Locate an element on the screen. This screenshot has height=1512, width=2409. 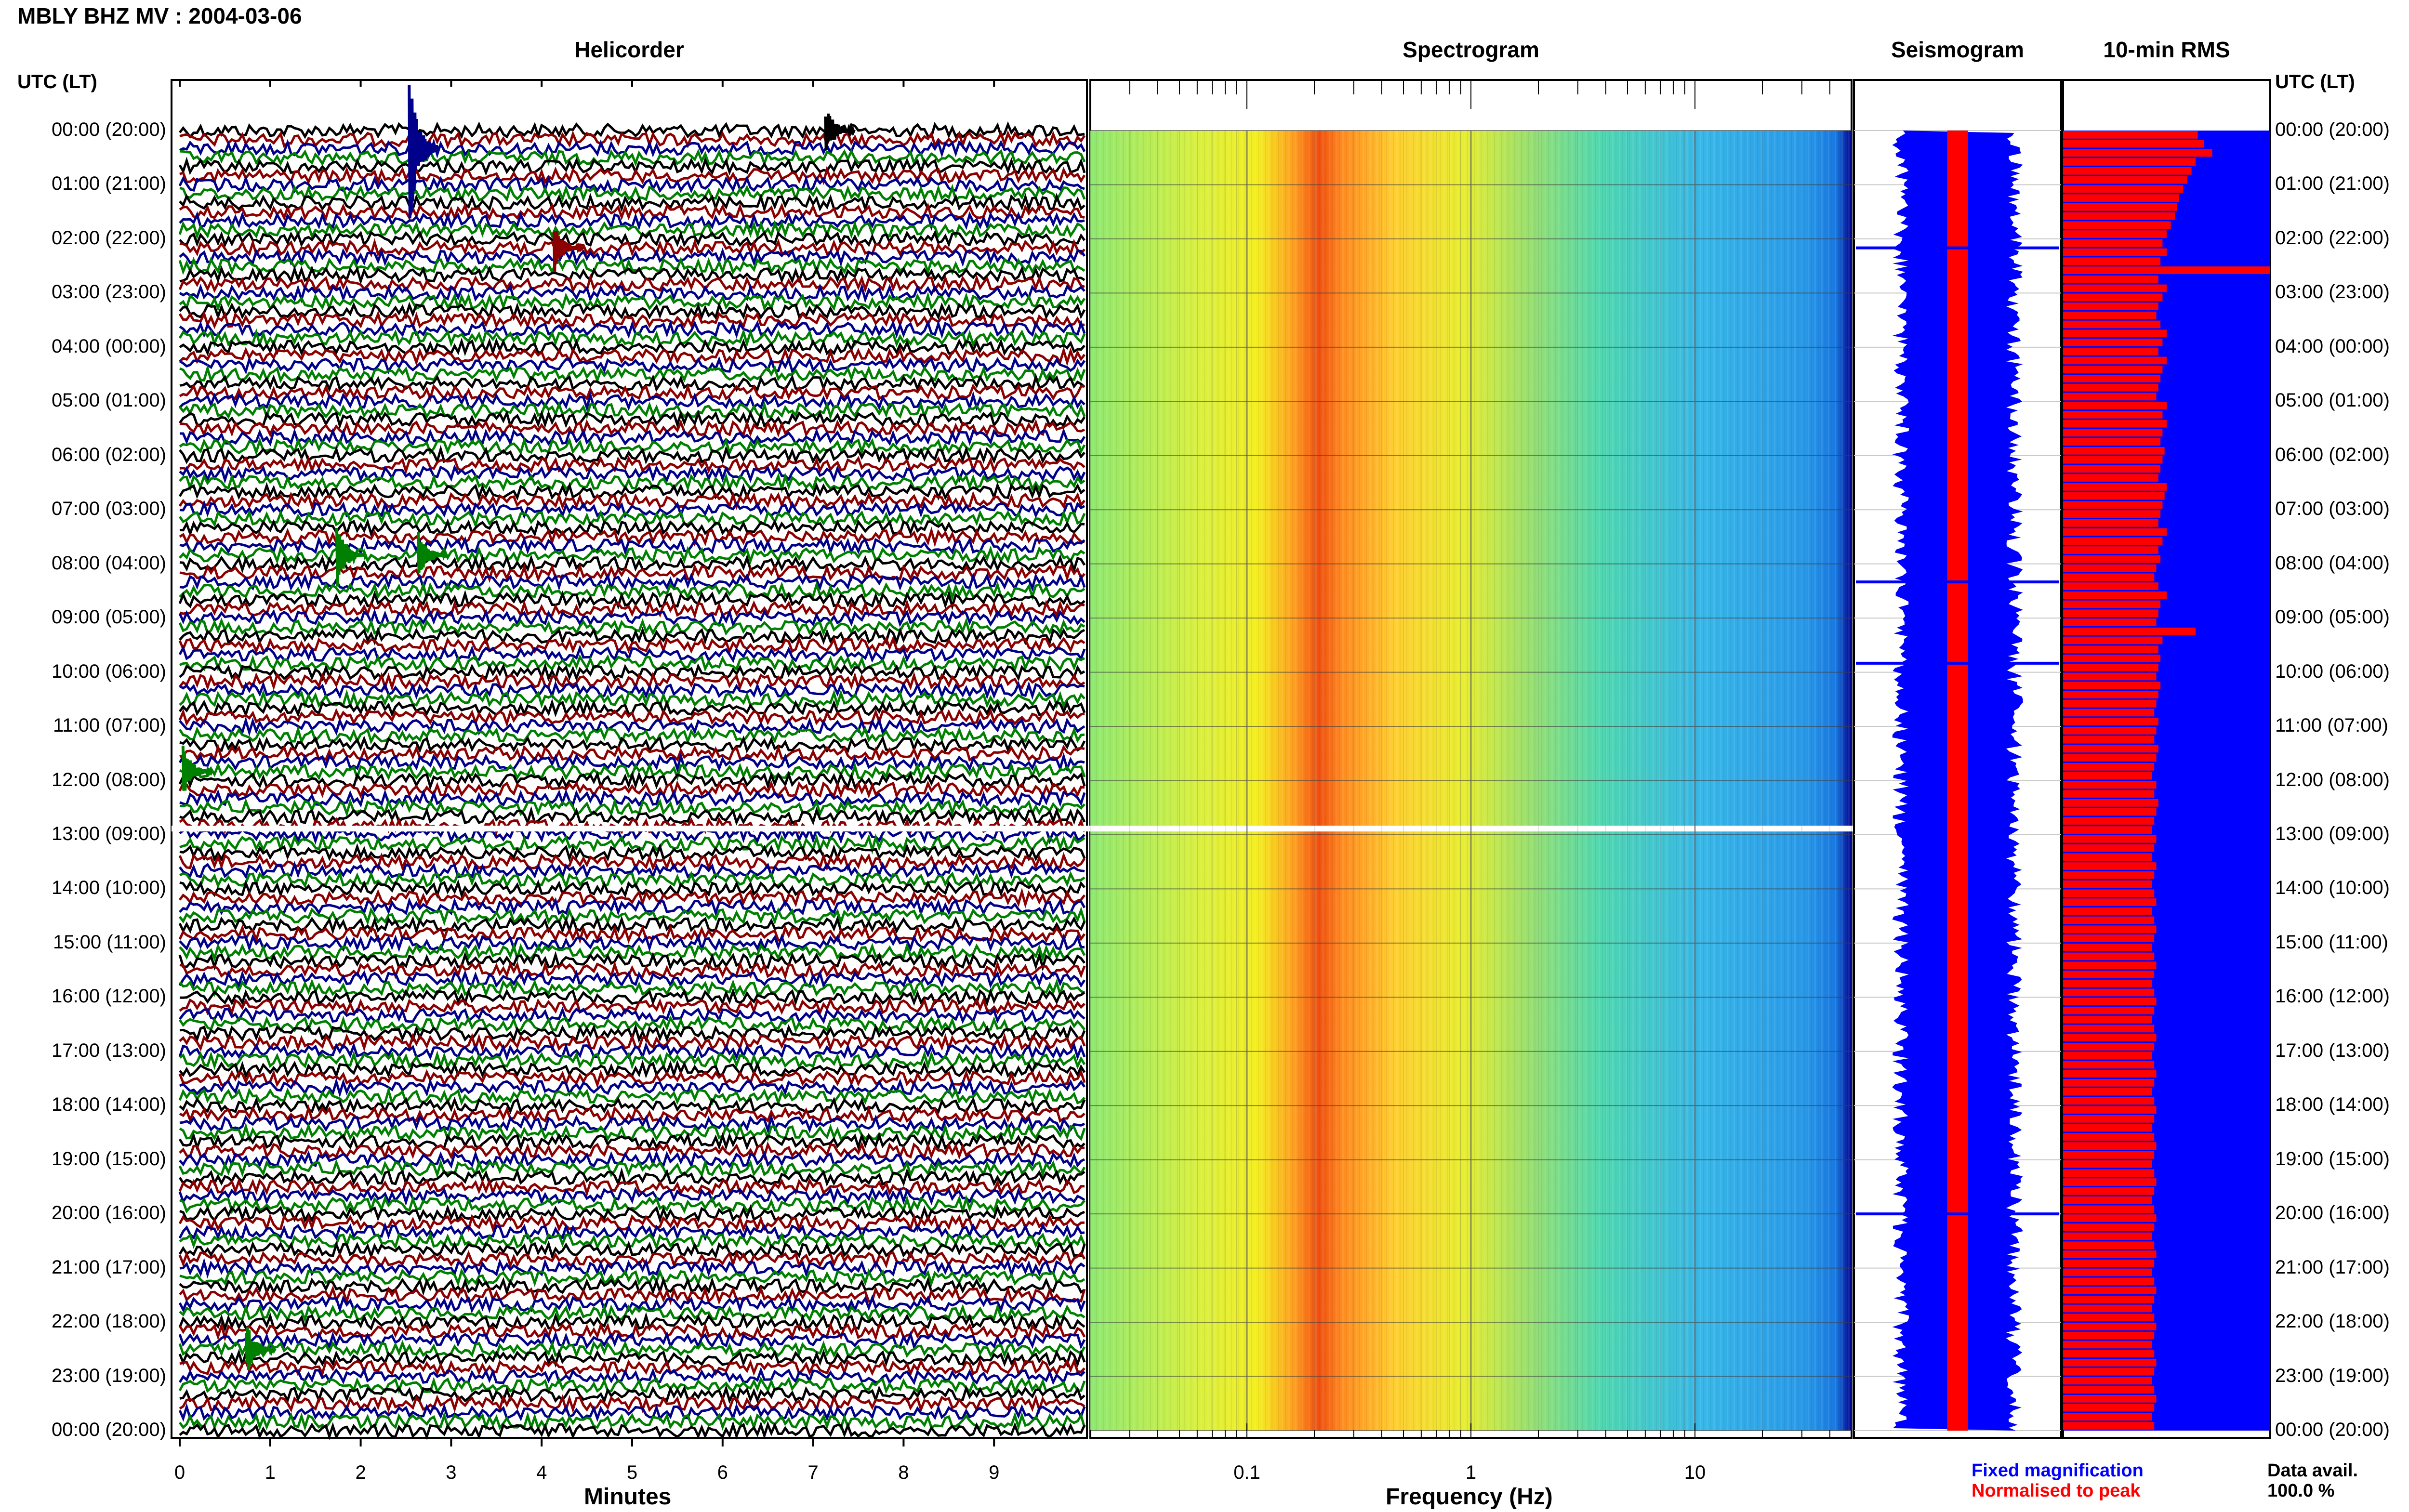
time-label-left: 03:00 (23:00) is located at coordinates (109, 292).